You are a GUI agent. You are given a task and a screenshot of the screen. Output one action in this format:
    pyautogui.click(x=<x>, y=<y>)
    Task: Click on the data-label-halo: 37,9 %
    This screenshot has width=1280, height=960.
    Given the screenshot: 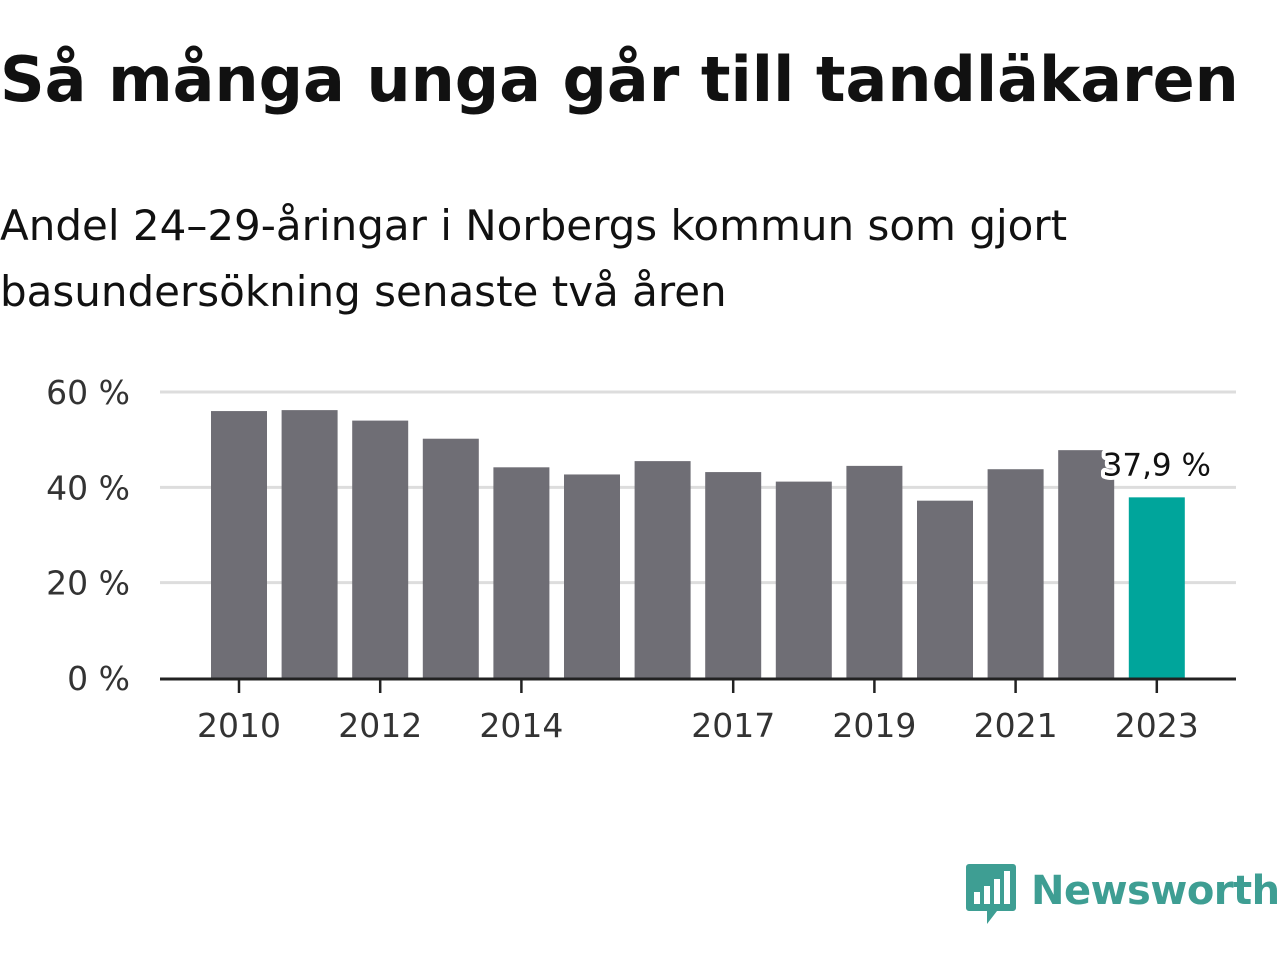 What is the action you would take?
    pyautogui.click(x=1157, y=465)
    